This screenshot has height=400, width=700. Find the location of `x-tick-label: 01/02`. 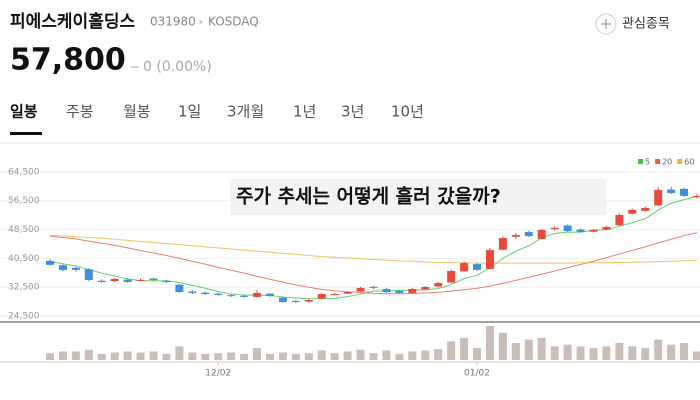

x-tick-label: 01/02 is located at coordinates (477, 374).